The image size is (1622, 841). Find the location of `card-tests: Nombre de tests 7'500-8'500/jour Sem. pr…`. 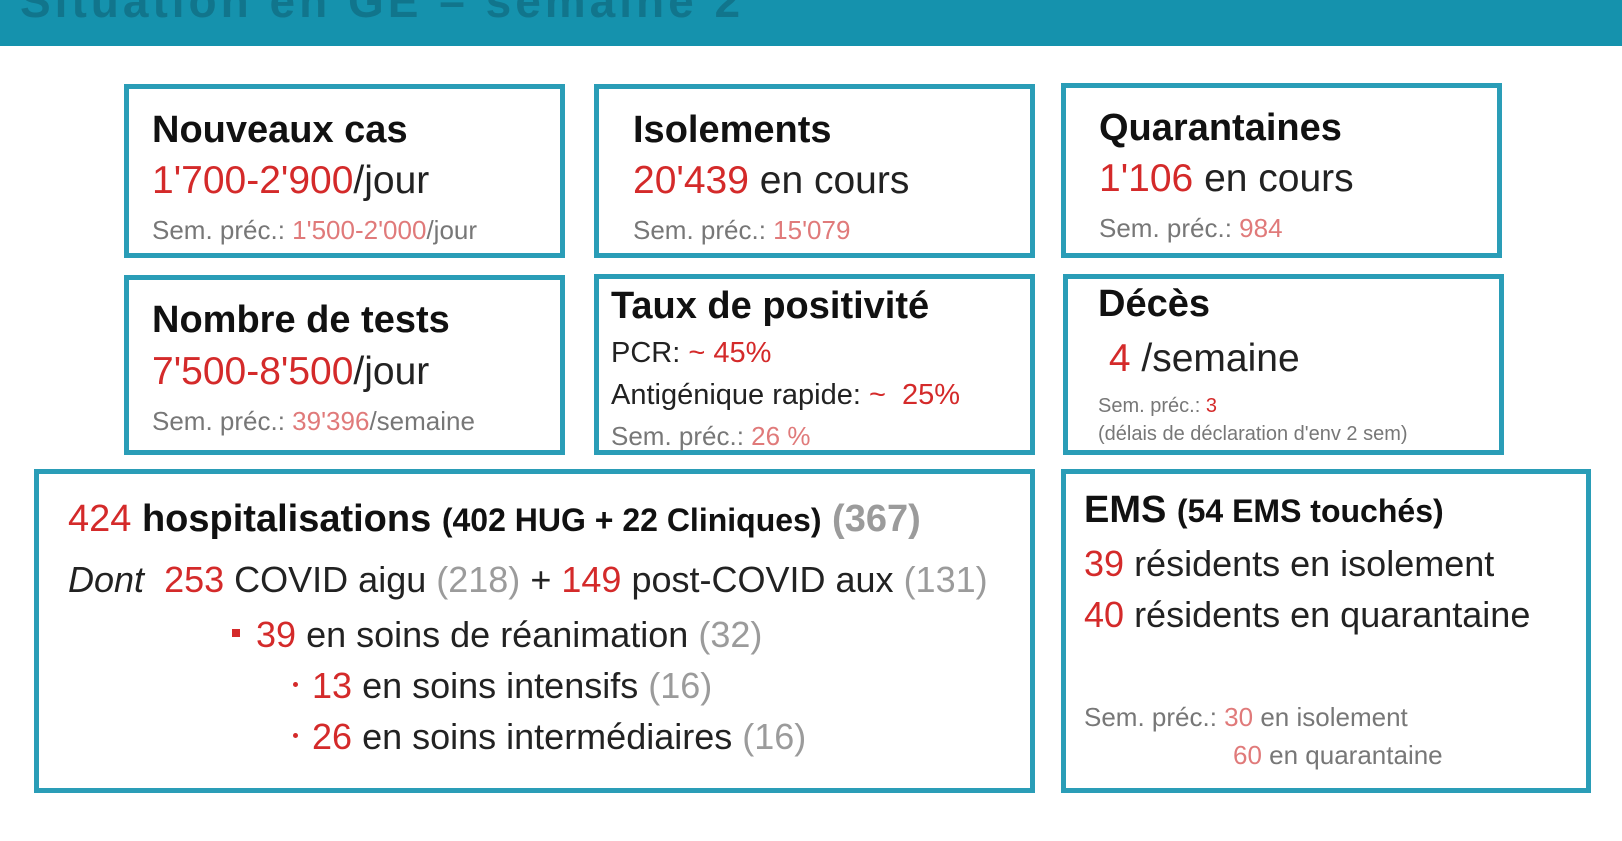

card-tests: Nombre de tests 7'500-8'500/jour Sem. pr… is located at coordinates (344, 365).